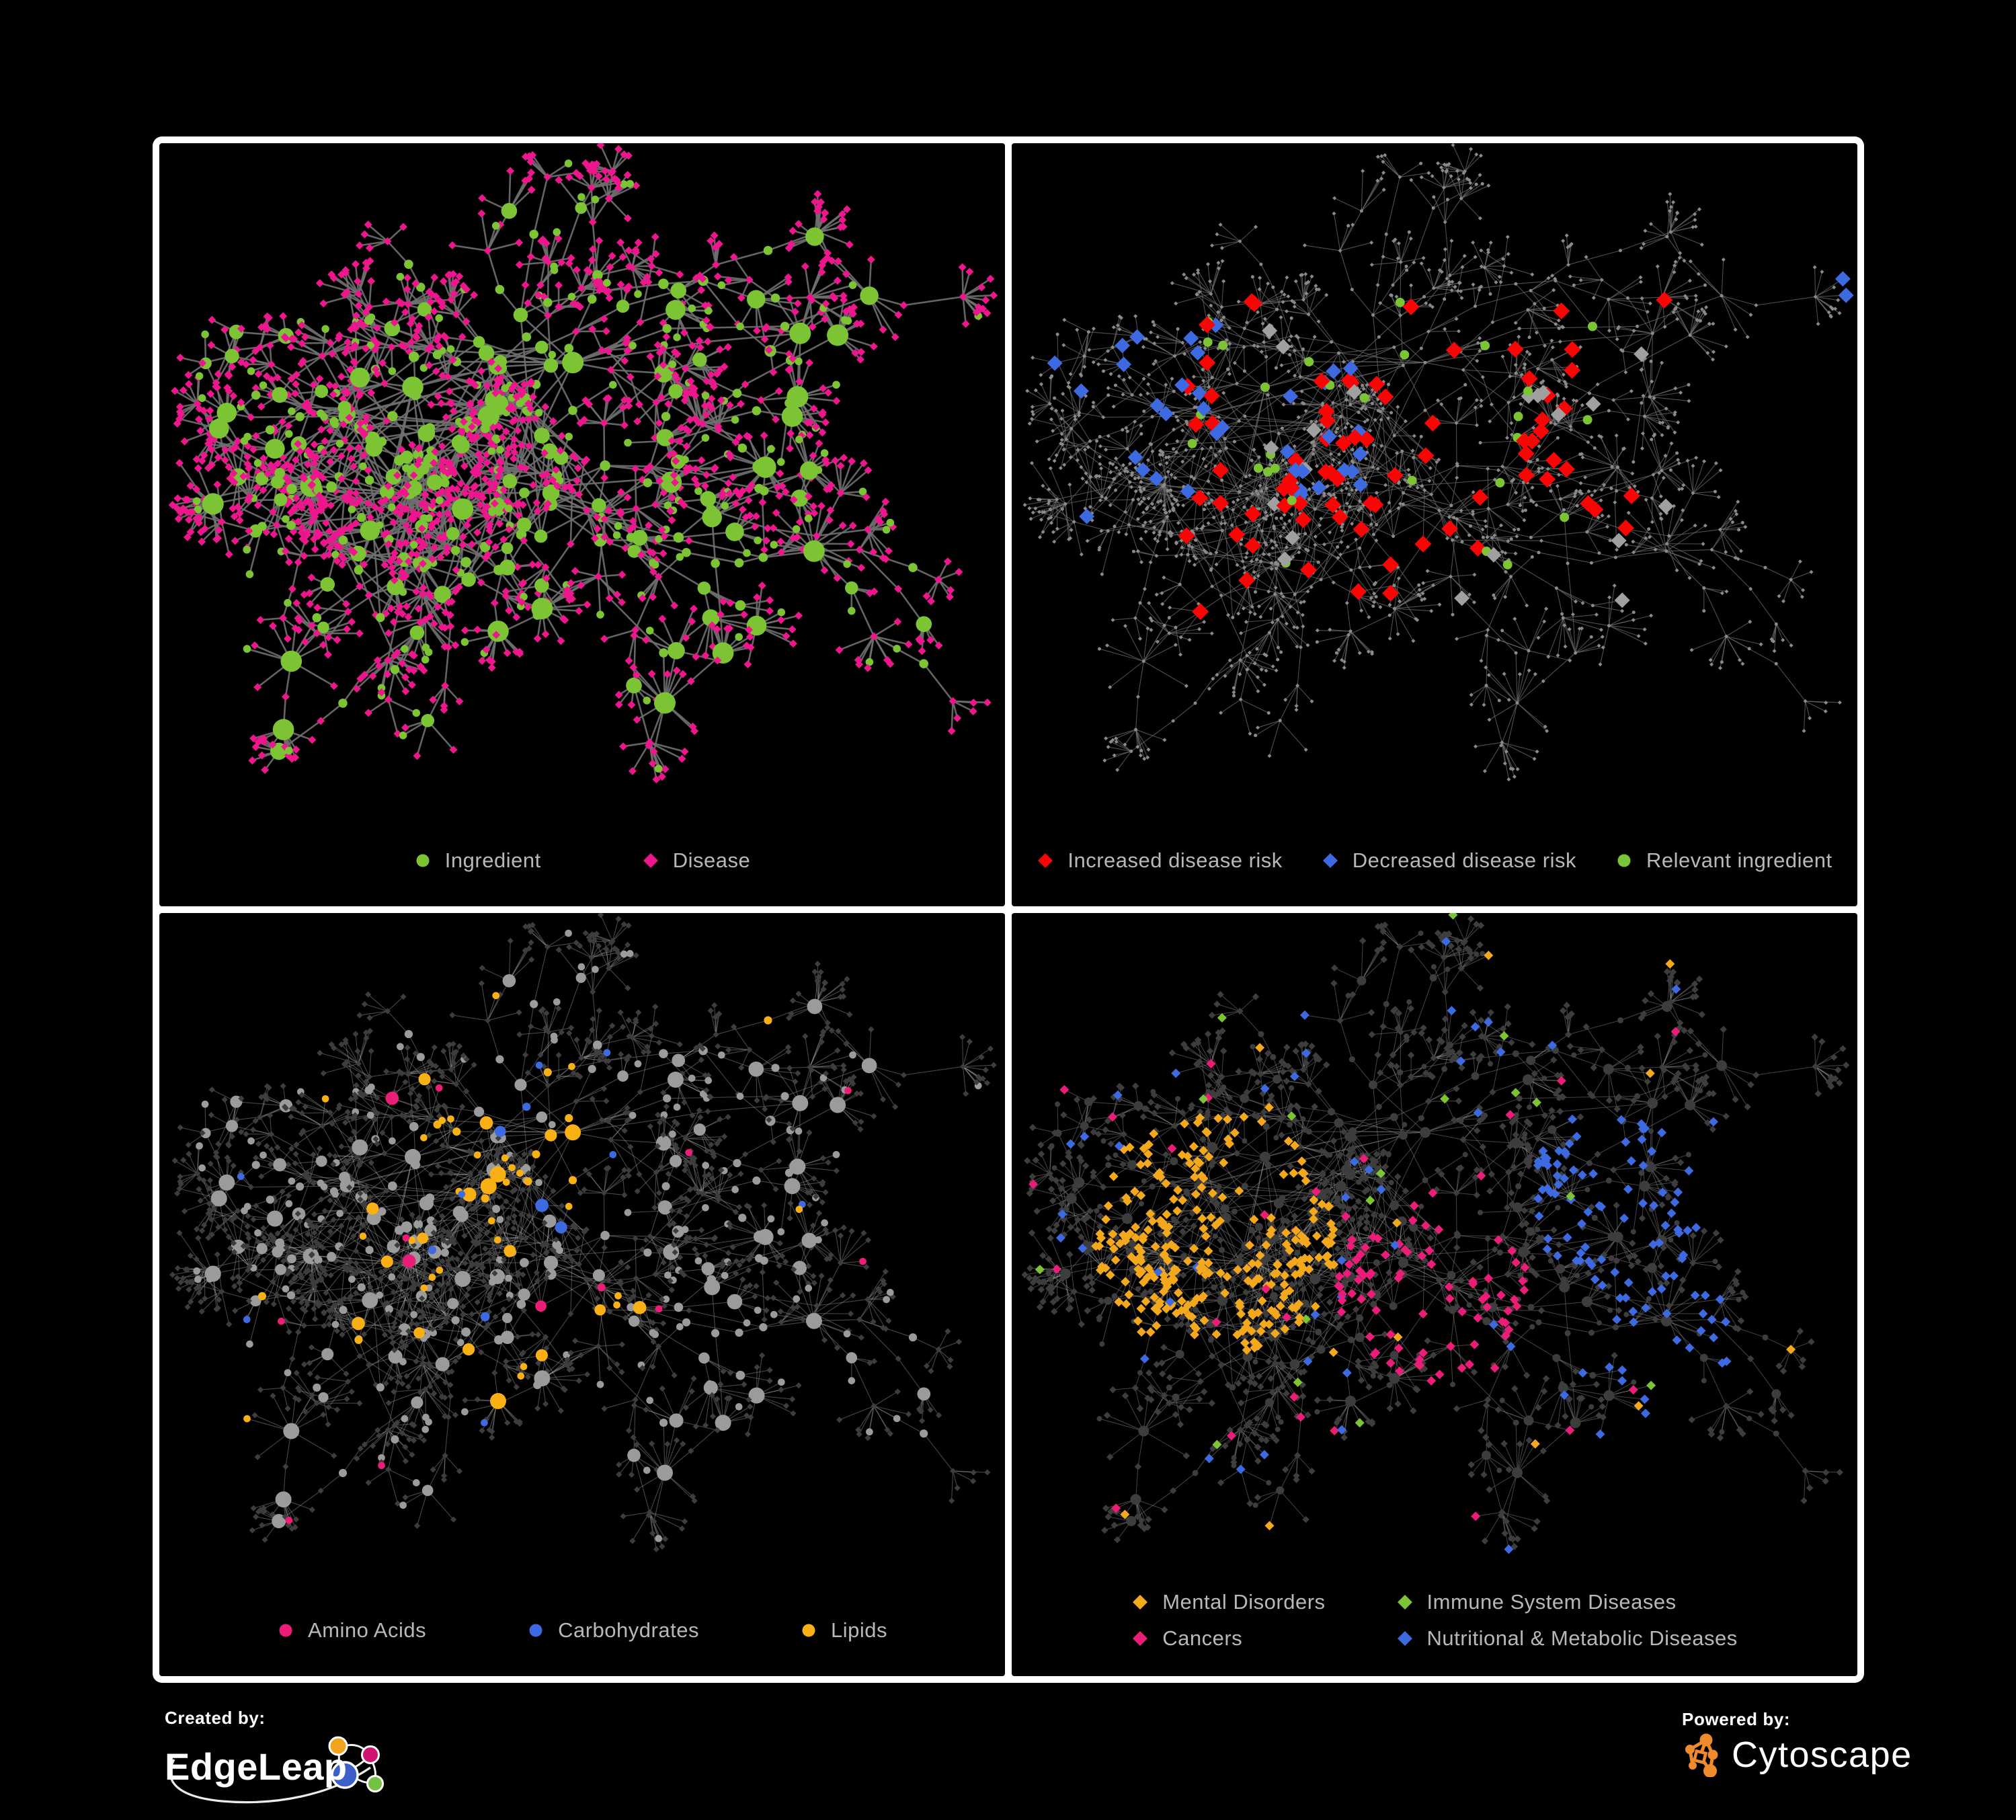  I want to click on legend-item: Carbohydrates, so click(613, 1630).